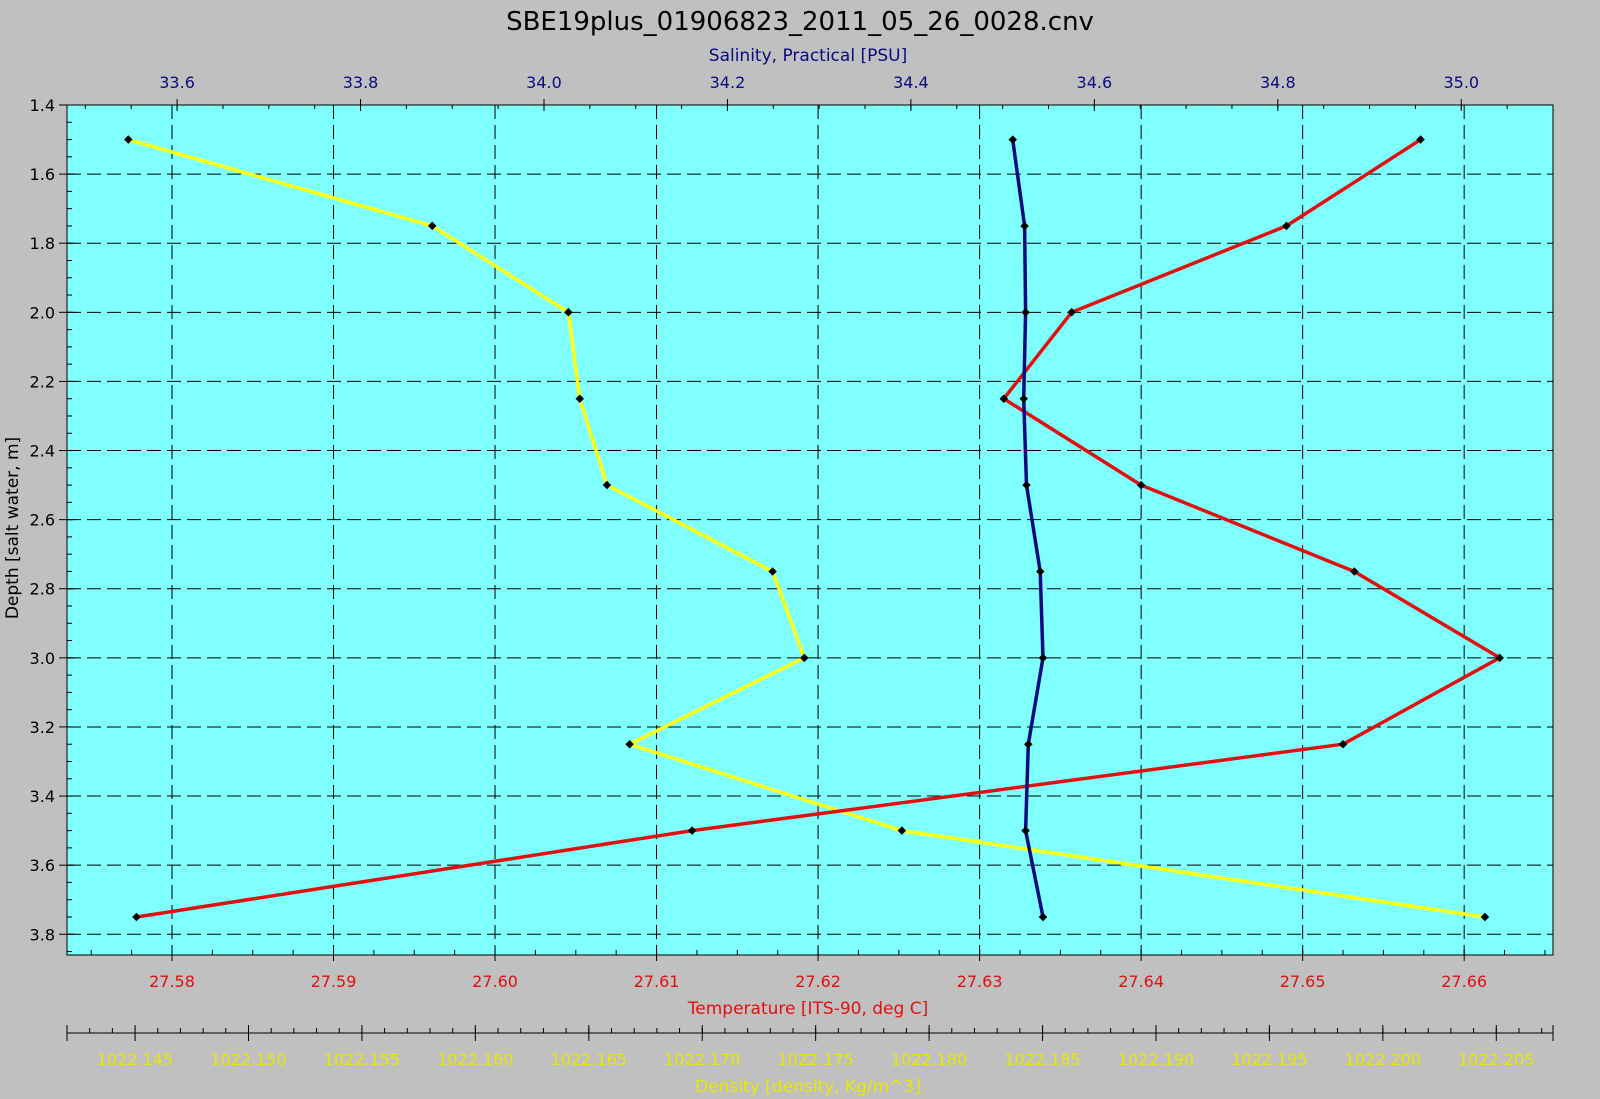 This screenshot has width=1600, height=1099. What do you see at coordinates (1141, 981) in the screenshot?
I see `temperature-tick-label: 27.64` at bounding box center [1141, 981].